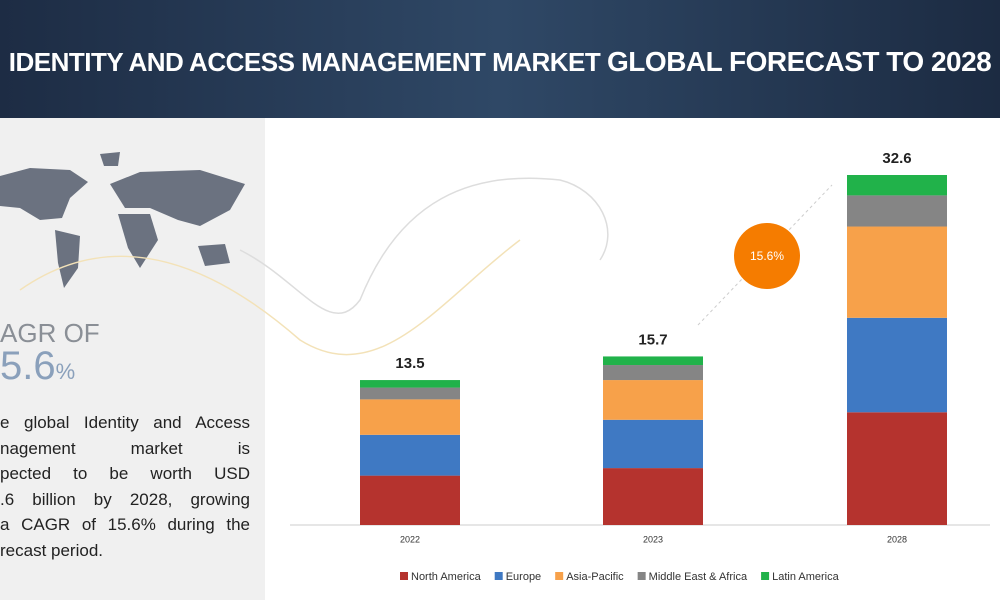 This screenshot has height=600, width=1000. Describe the element at coordinates (653, 539) in the screenshot. I see `x-tick-label: 2023` at that location.